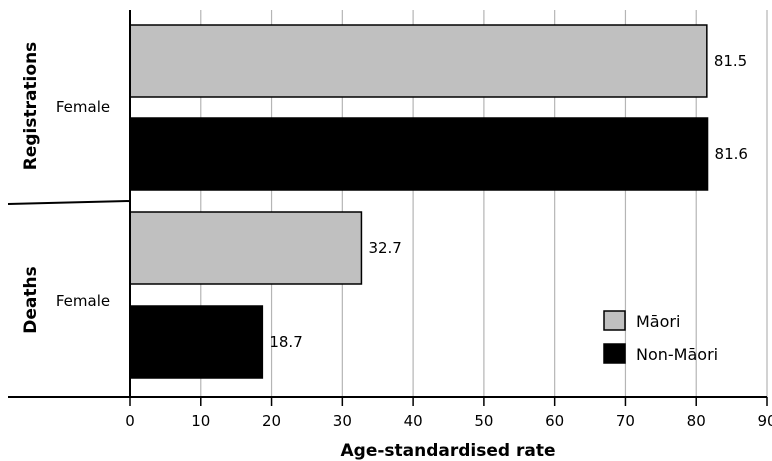 The image size is (772, 461). Describe the element at coordinates (418, 61) in the screenshot. I see `bar-registrations-maori` at that location.